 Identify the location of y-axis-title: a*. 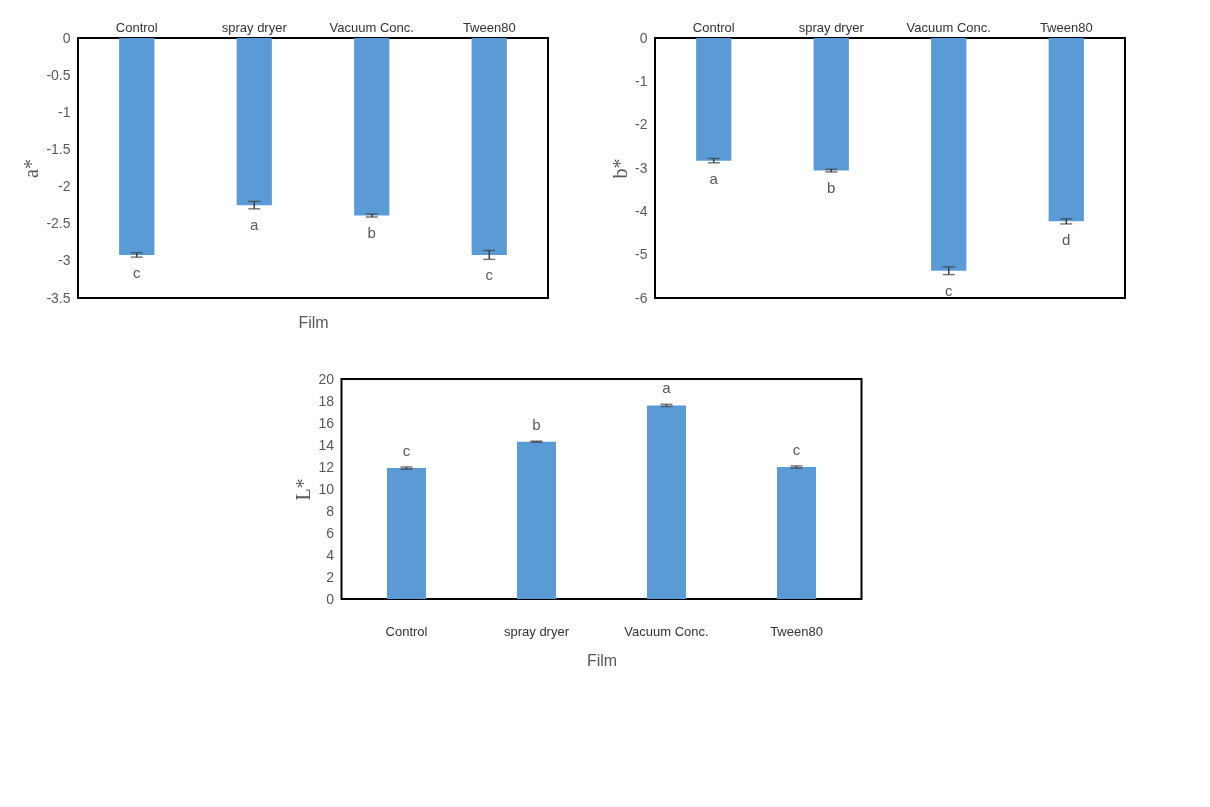
(31, 168).